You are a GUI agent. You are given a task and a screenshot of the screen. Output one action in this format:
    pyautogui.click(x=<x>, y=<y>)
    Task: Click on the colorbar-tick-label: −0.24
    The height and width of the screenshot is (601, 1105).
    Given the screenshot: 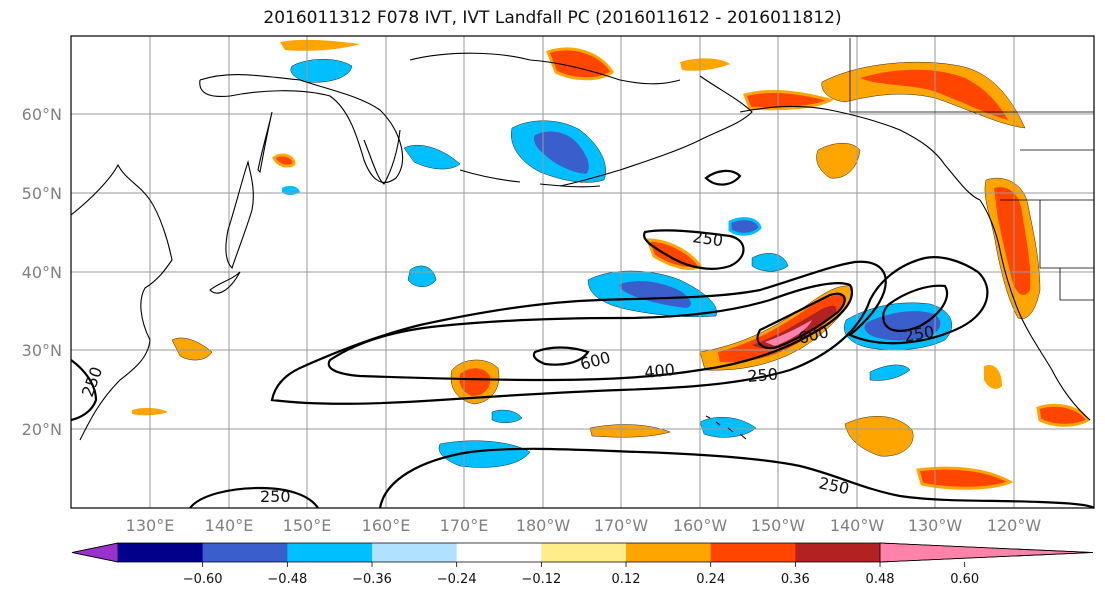 What is the action you would take?
    pyautogui.click(x=457, y=579)
    